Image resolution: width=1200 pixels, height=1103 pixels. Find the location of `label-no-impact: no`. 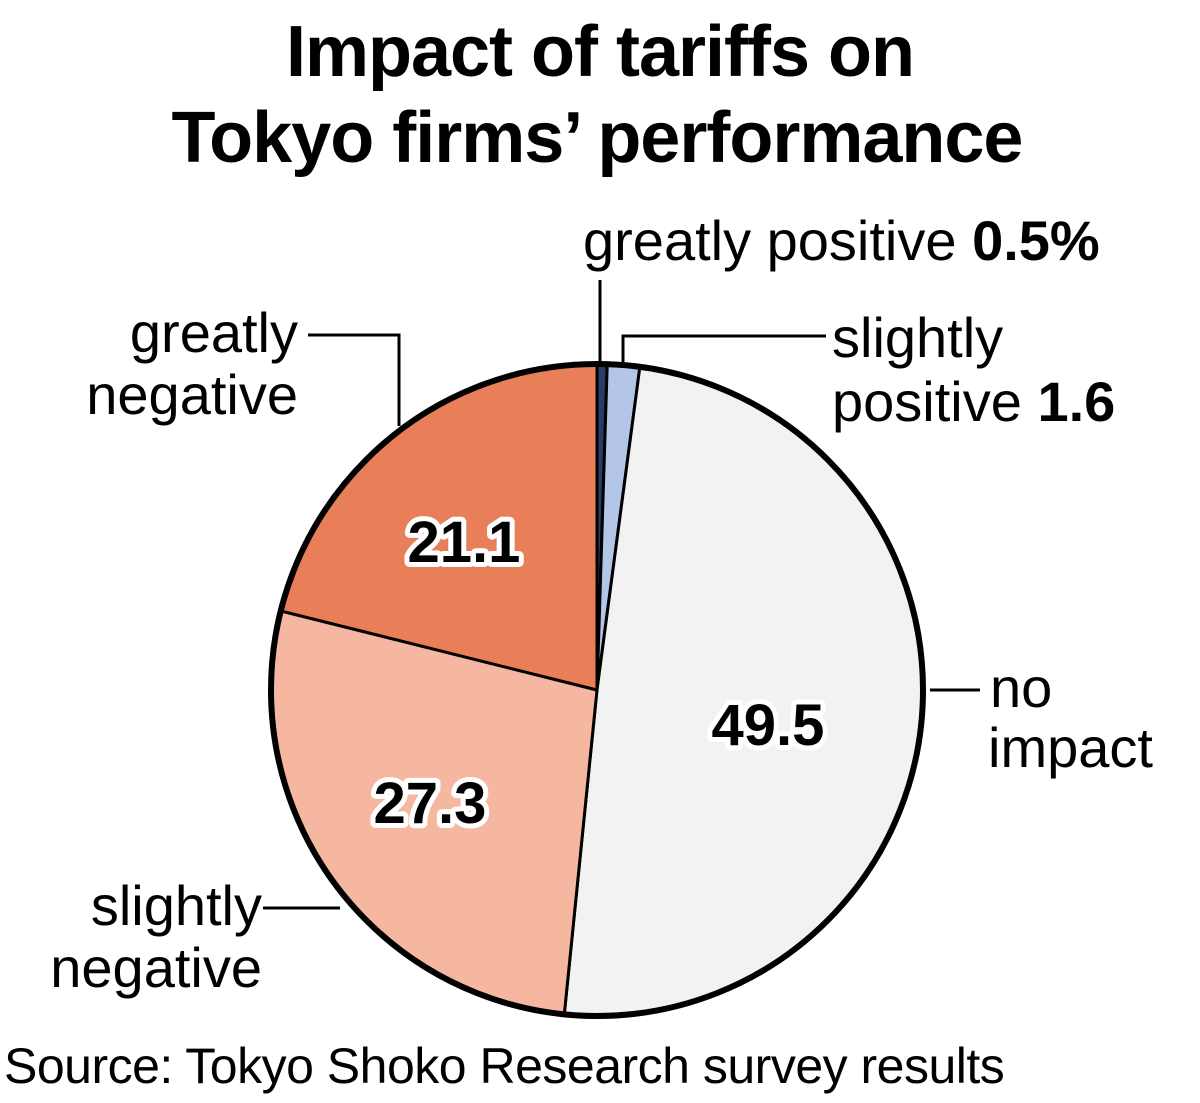

label-no-impact: no is located at coordinates (1021, 687).